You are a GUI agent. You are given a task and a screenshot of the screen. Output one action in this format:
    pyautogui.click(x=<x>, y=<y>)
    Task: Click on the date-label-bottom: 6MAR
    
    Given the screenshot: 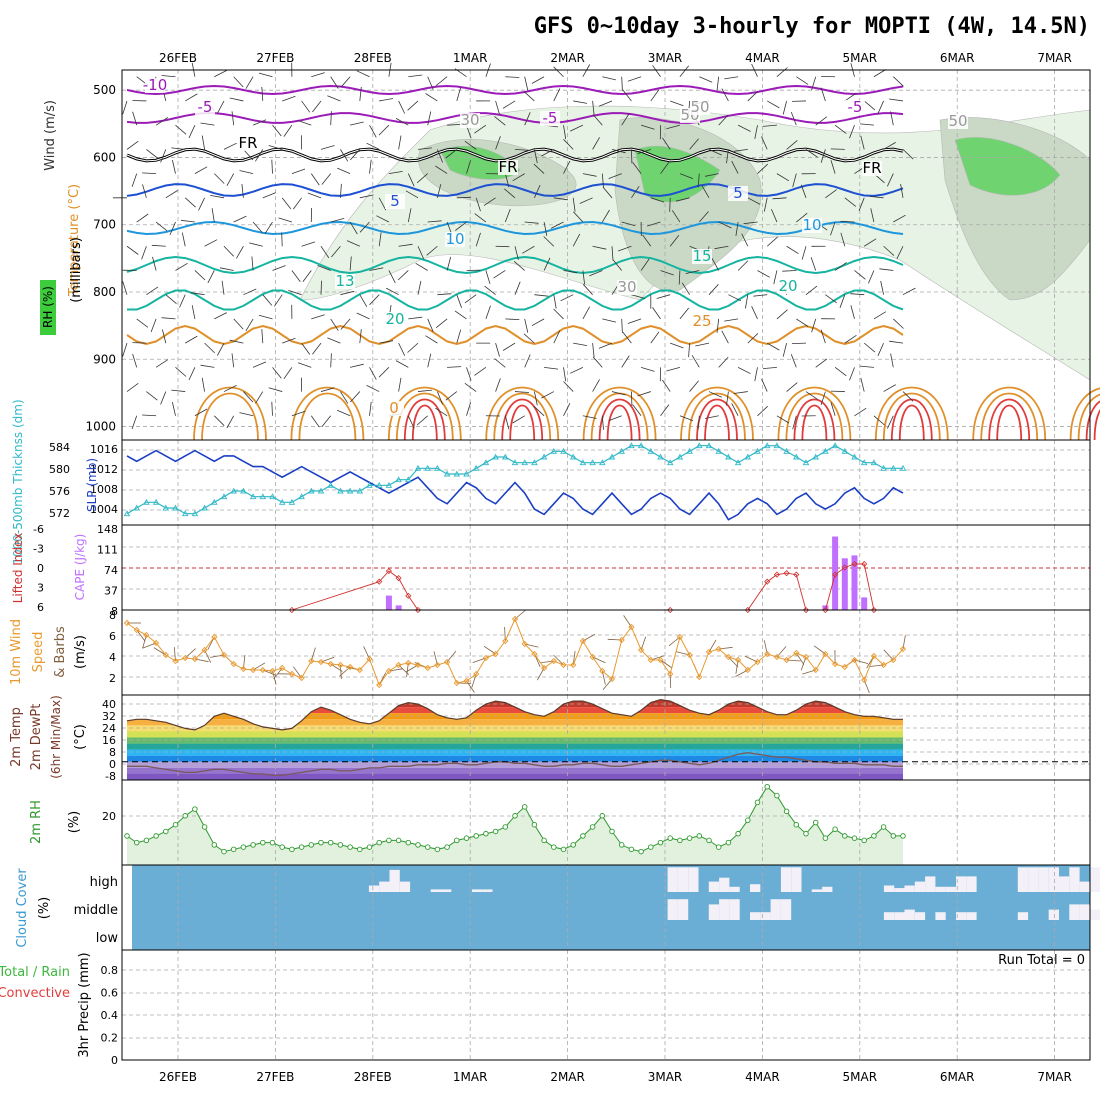 What is the action you would take?
    pyautogui.click(x=957, y=1077)
    